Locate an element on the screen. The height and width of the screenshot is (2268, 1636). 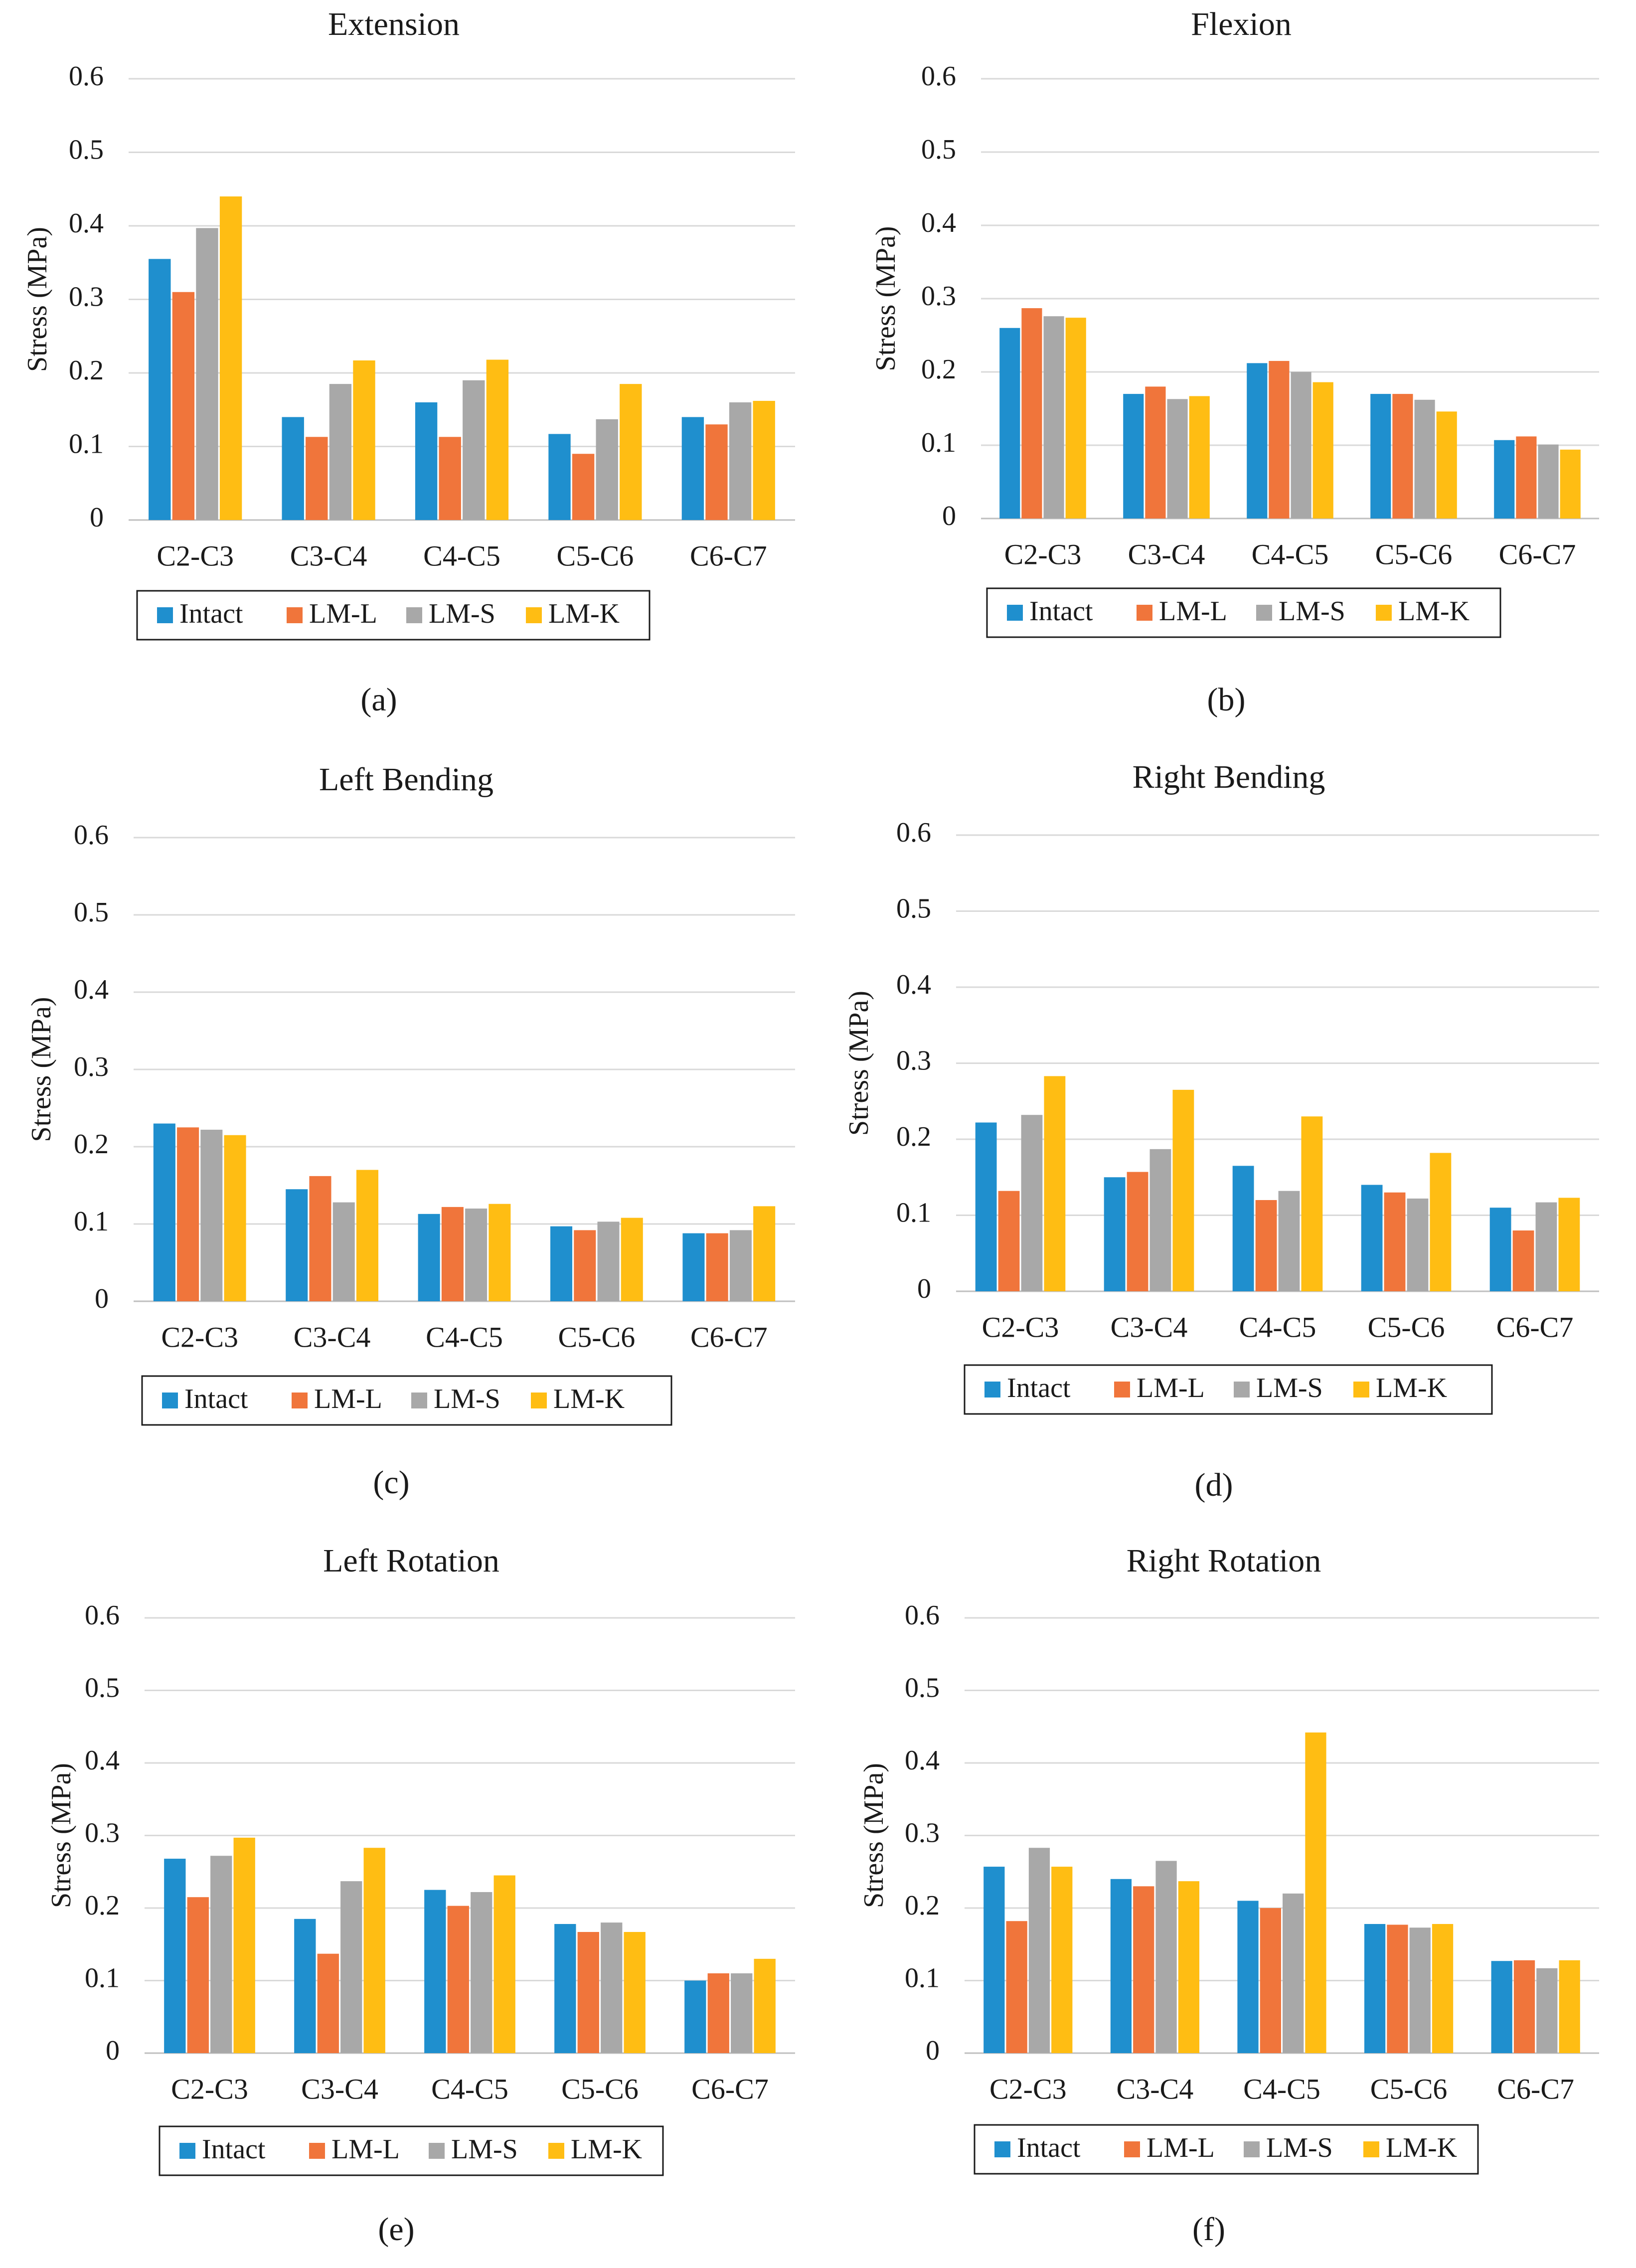
bar-lm-s-c4-c5 is located at coordinates (1293, 1973).